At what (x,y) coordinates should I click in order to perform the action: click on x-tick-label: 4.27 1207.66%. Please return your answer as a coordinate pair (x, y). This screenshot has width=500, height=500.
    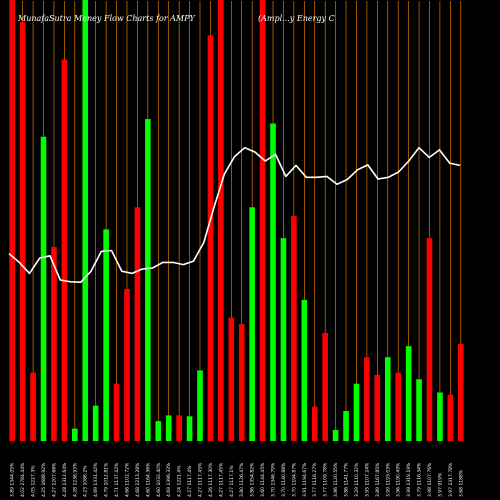
    Looking at the image, I should click on (54, 479).